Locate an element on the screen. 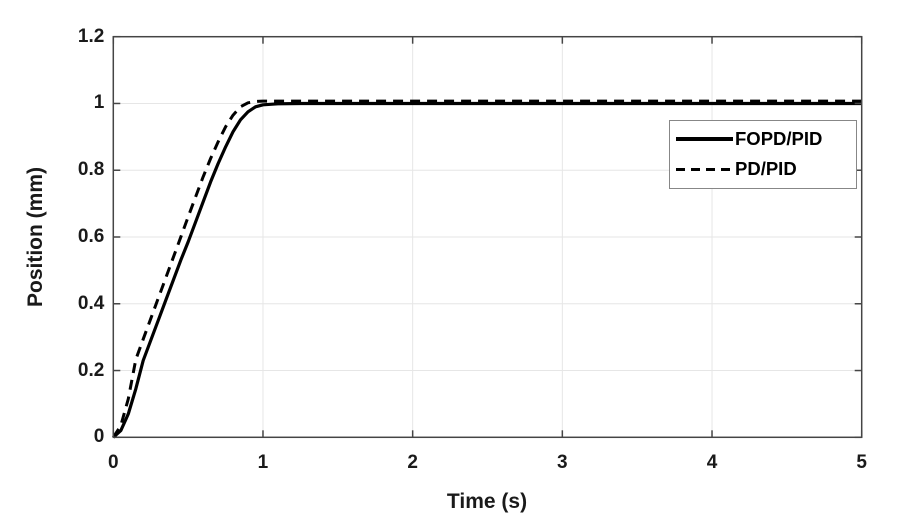 This screenshot has height=526, width=901. y-tick-label: 0 is located at coordinates (99, 437).